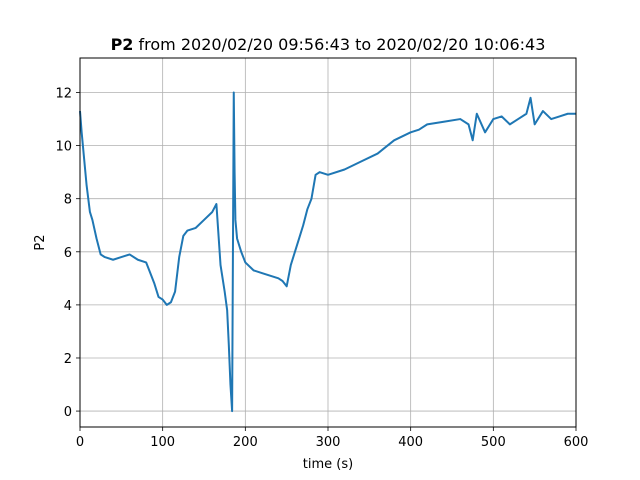 Image resolution: width=640 pixels, height=480 pixels. Describe the element at coordinates (576, 442) in the screenshot. I see `x-tick-label: 600` at that location.